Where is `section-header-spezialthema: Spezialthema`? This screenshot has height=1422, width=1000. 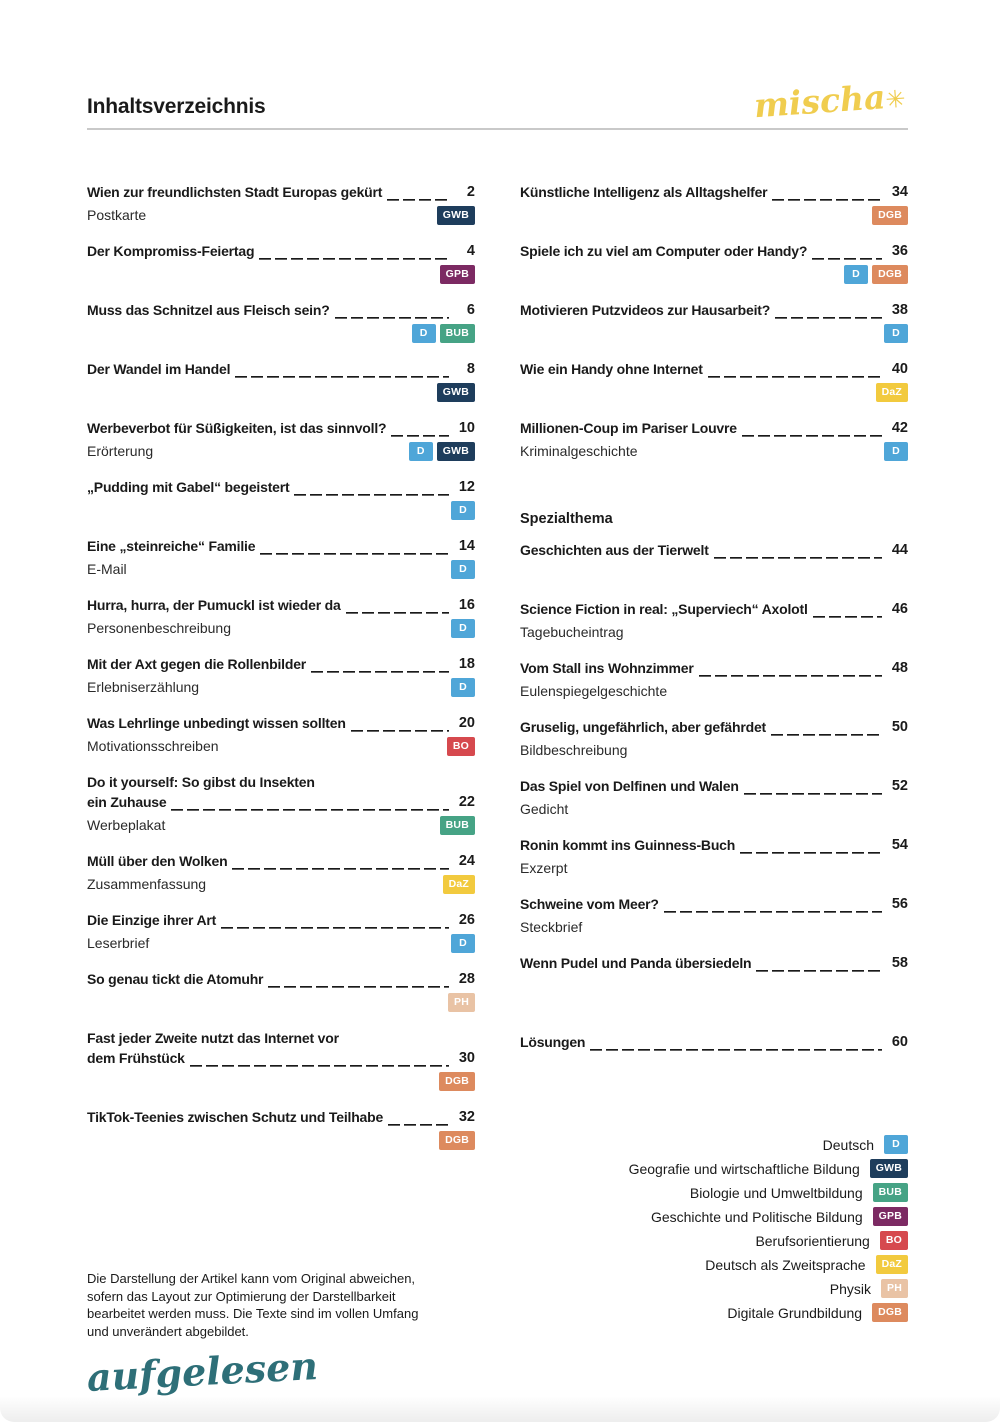
section-header-spezialthema: Spezialthema is located at coordinates (566, 519).